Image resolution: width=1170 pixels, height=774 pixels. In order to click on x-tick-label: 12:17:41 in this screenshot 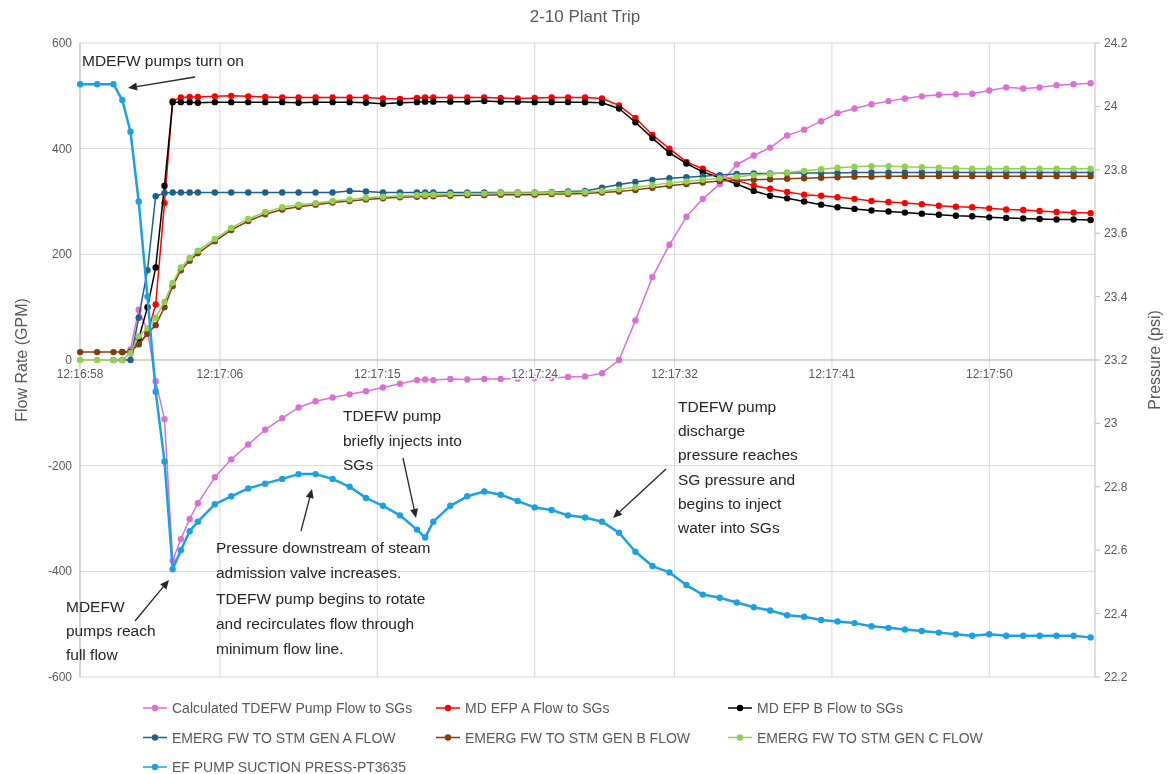, I will do `click(832, 374)`.